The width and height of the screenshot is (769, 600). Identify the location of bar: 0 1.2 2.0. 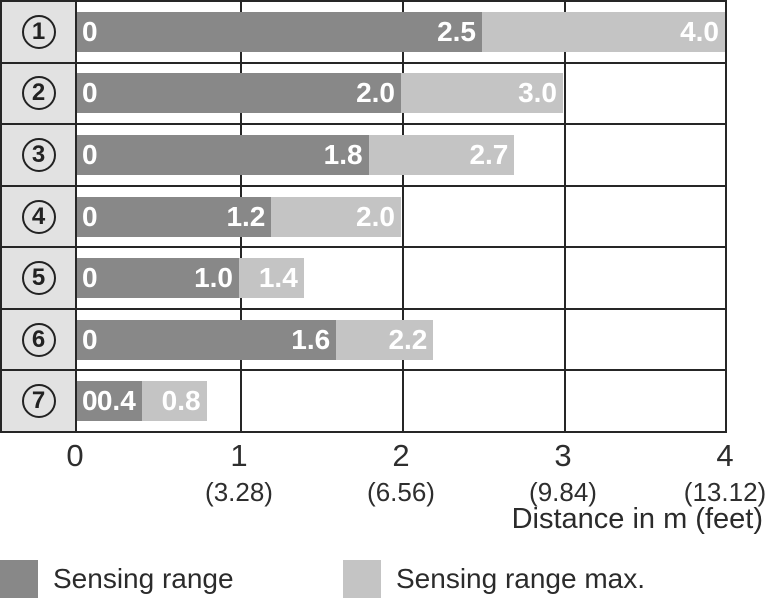
(401, 216).